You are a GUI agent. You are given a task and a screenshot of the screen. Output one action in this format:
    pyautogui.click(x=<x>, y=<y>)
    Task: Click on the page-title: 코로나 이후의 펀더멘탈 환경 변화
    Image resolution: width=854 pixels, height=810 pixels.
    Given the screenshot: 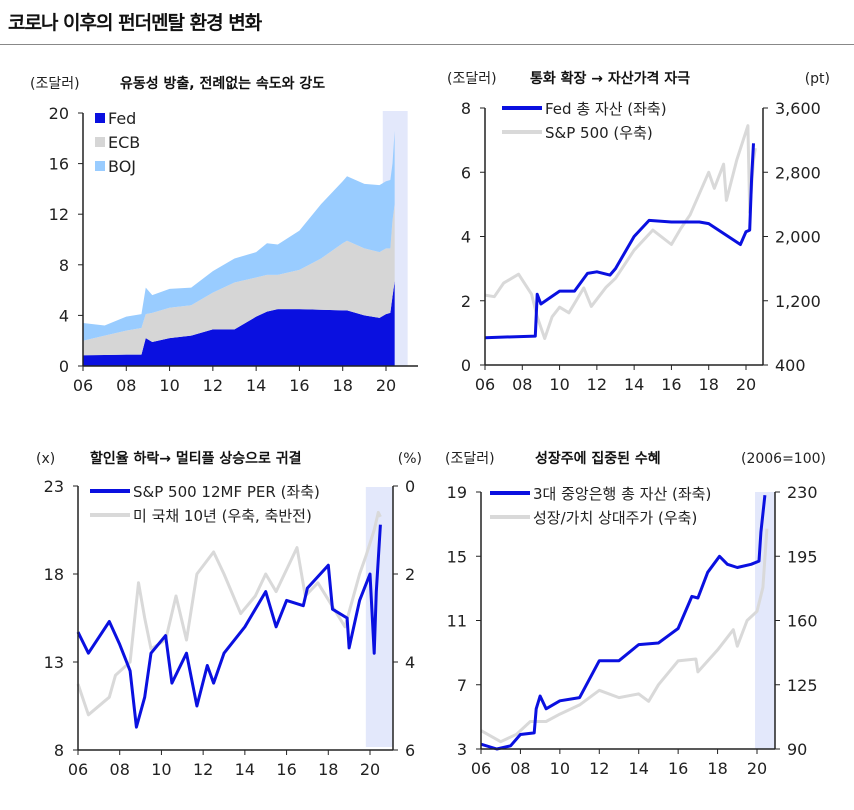 What is the action you would take?
    pyautogui.click(x=135, y=23)
    